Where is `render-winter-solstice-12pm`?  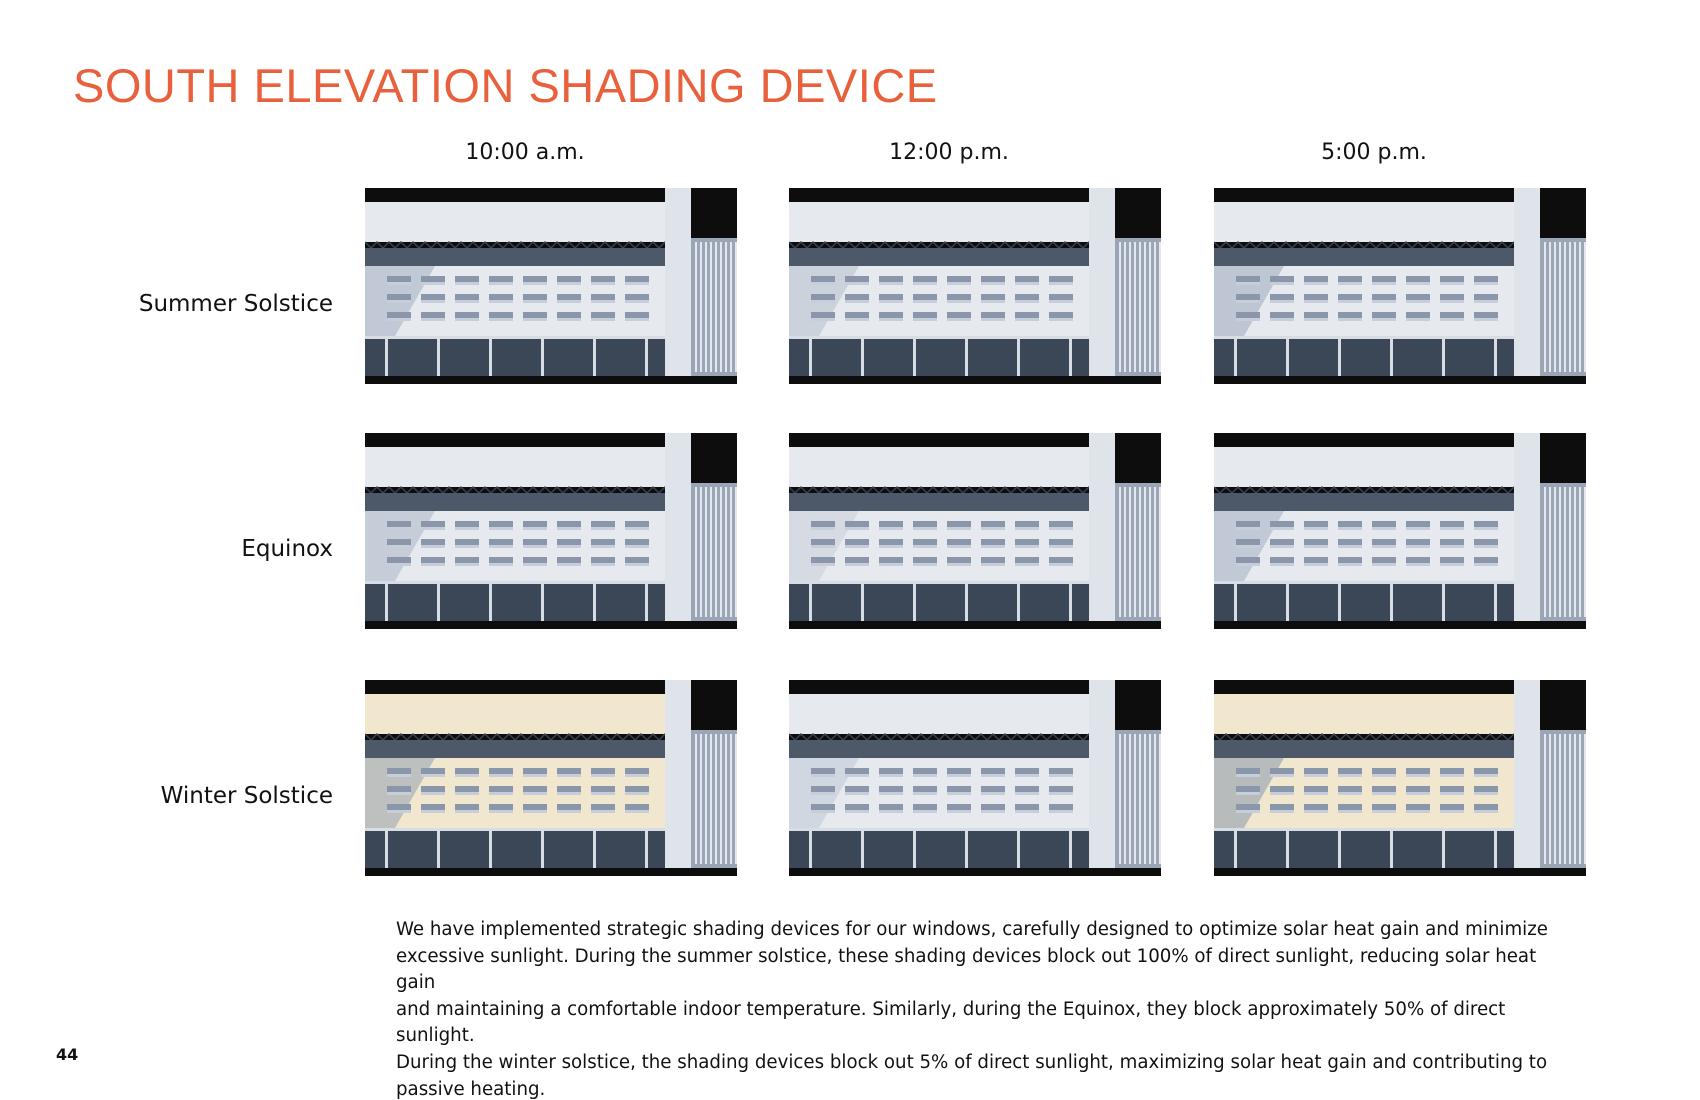 render-winter-solstice-12pm is located at coordinates (975, 778).